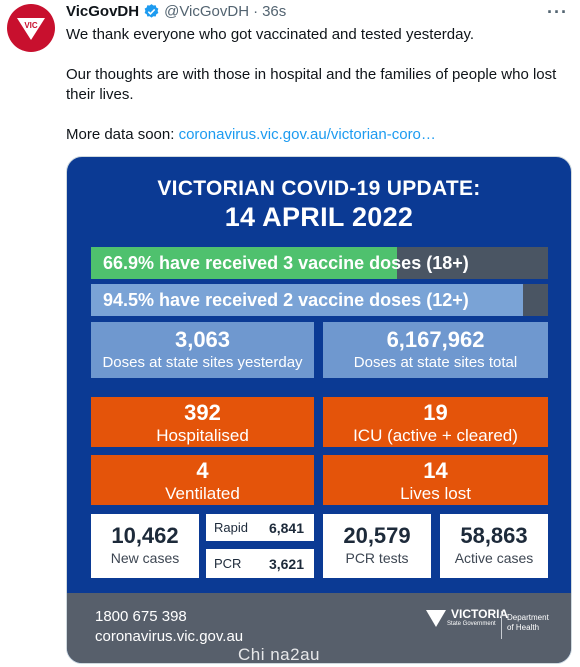 This screenshot has height=667, width=580. What do you see at coordinates (145, 558) in the screenshot?
I see `new-cases-label: New cases` at bounding box center [145, 558].